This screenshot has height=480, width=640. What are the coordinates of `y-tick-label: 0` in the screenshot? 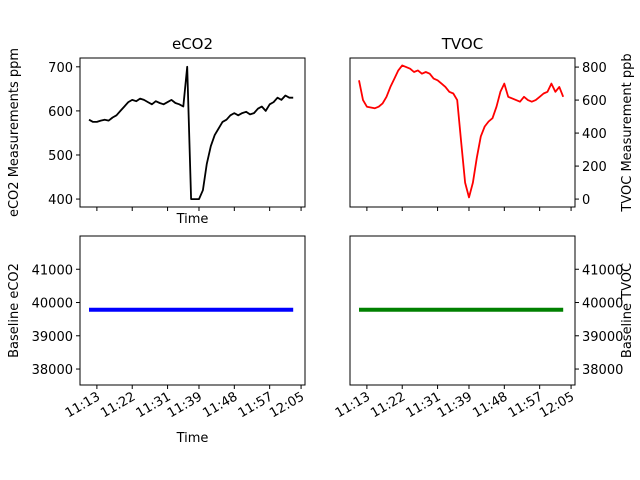 It's located at (586, 200).